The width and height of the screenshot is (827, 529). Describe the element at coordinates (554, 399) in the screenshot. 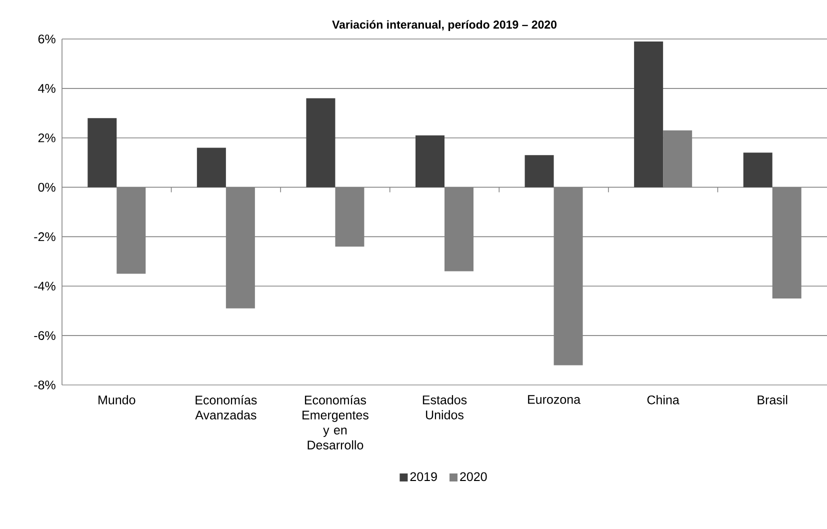

I see `x-tick-label: Eurozona` at that location.